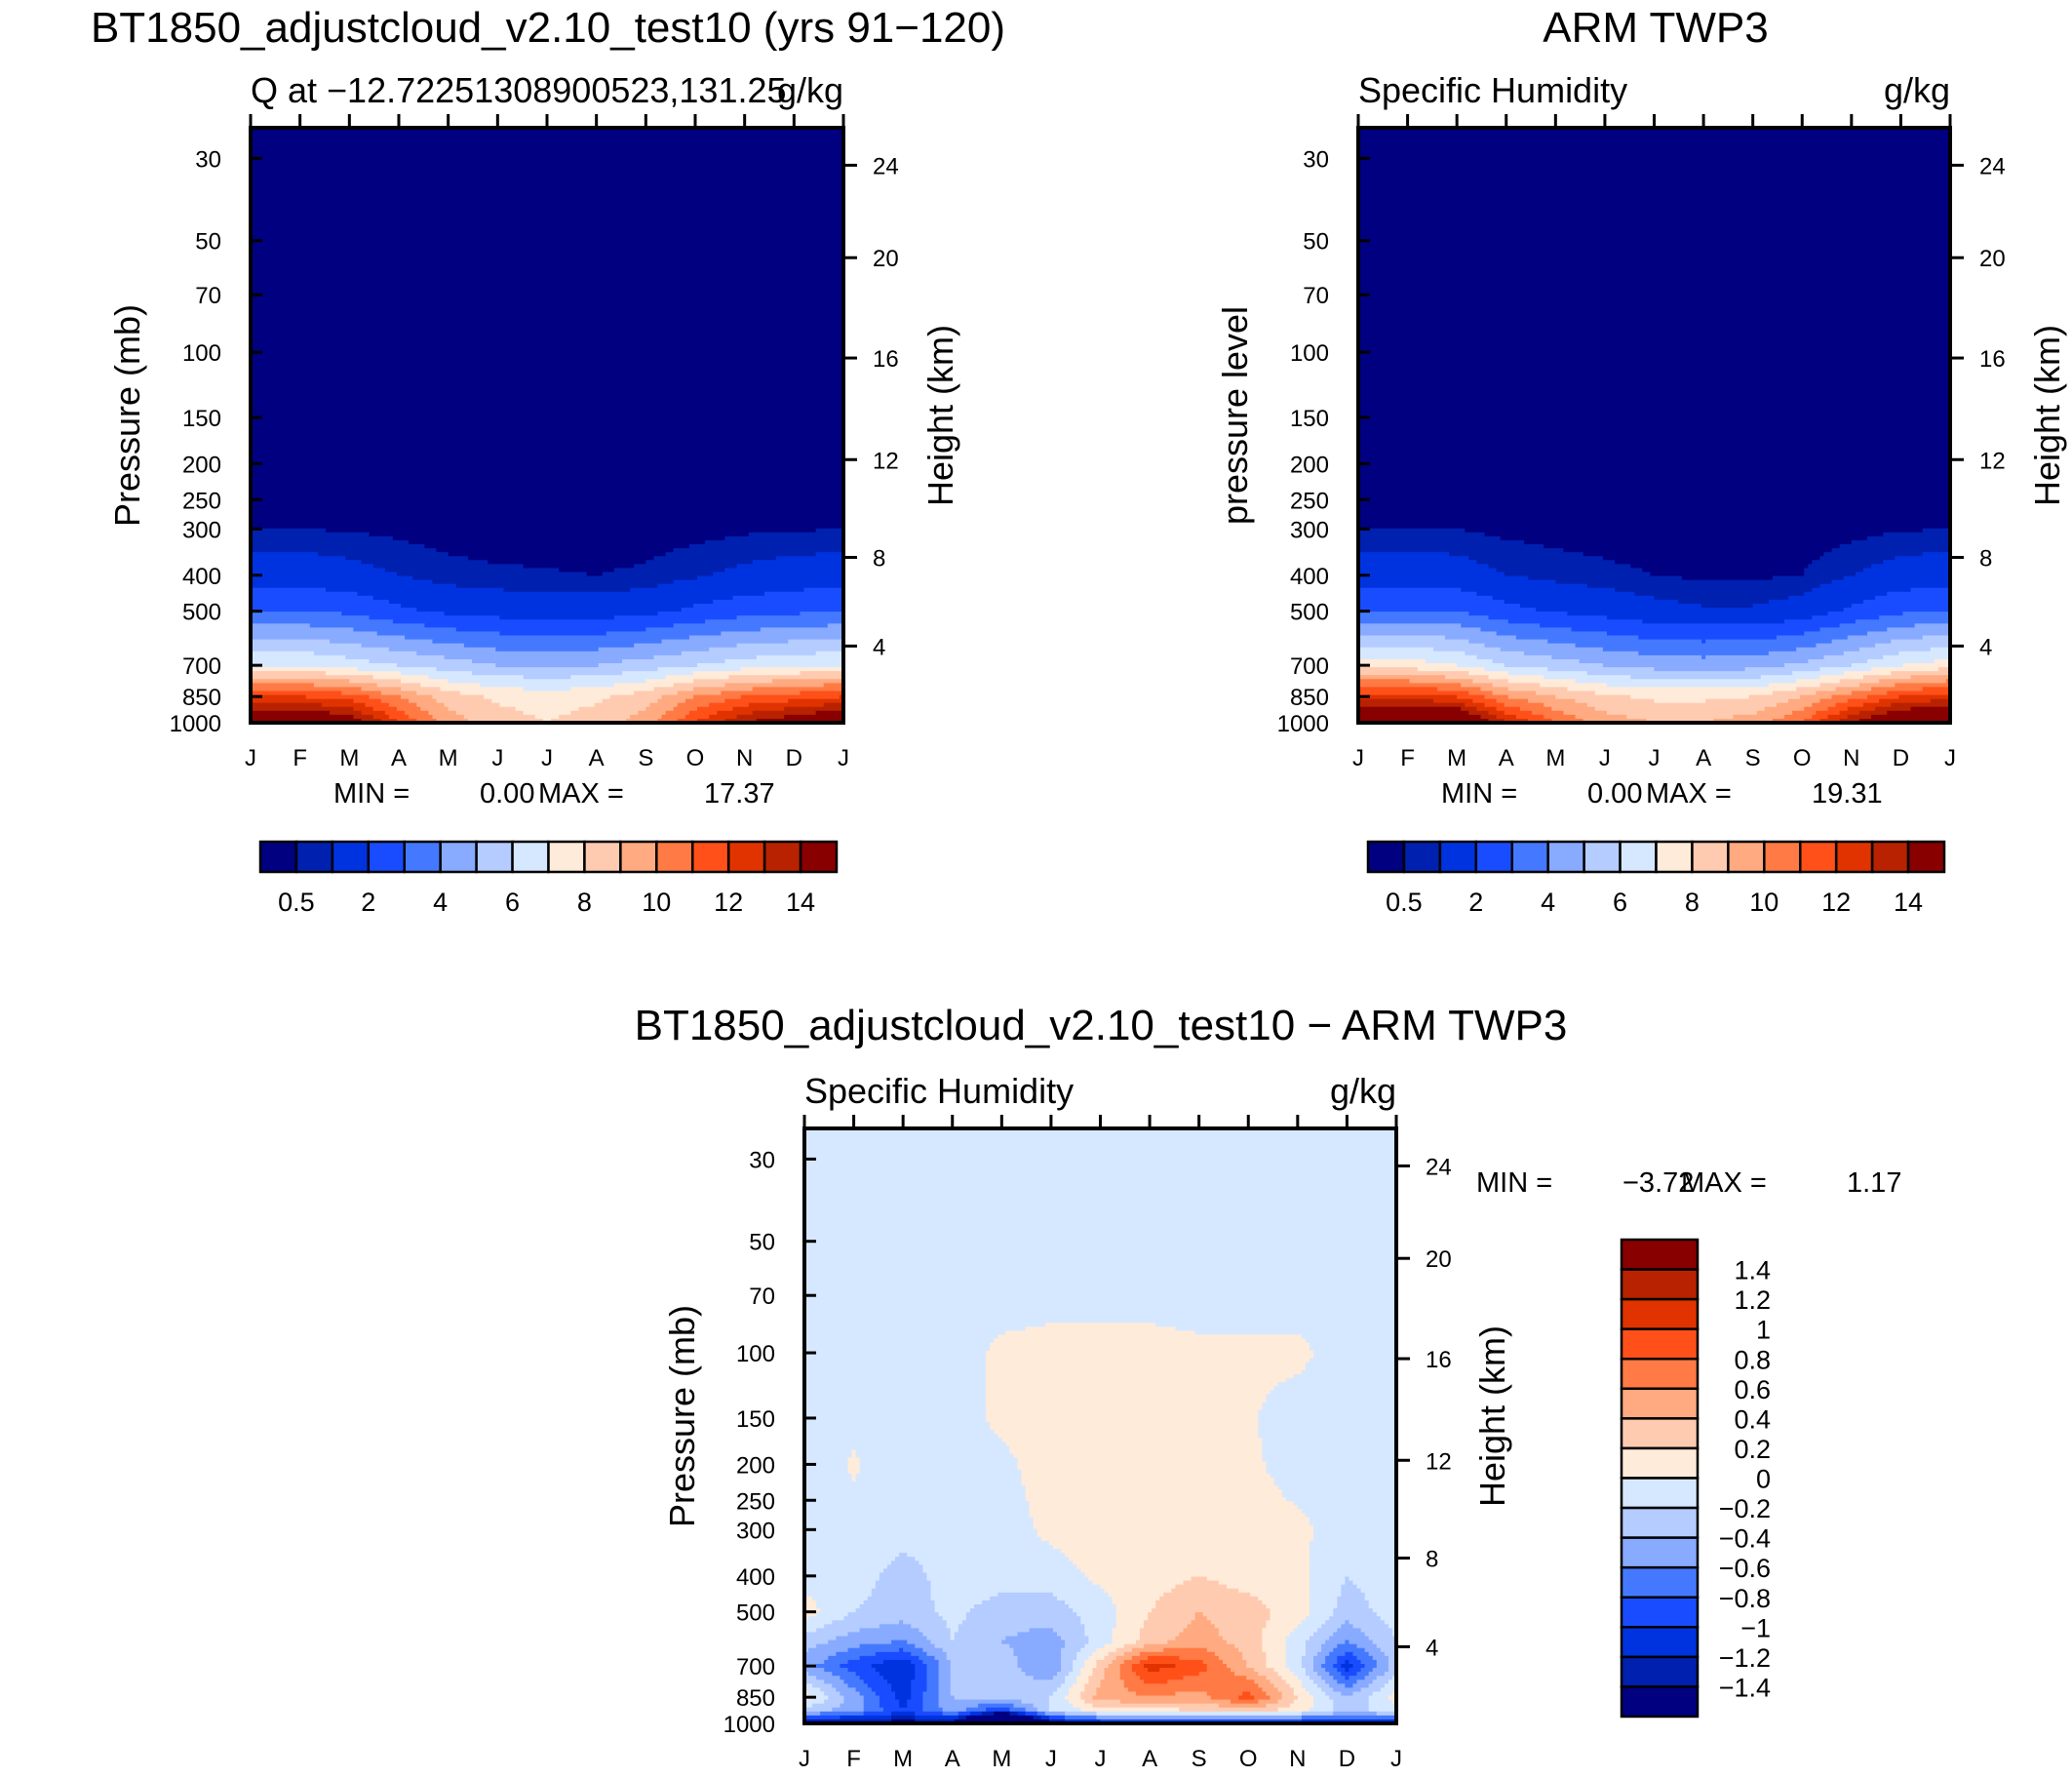 The height and width of the screenshot is (1778, 2072). Describe the element at coordinates (1752, 1390) in the screenshot. I see `colorbar-label: 0.6` at that location.